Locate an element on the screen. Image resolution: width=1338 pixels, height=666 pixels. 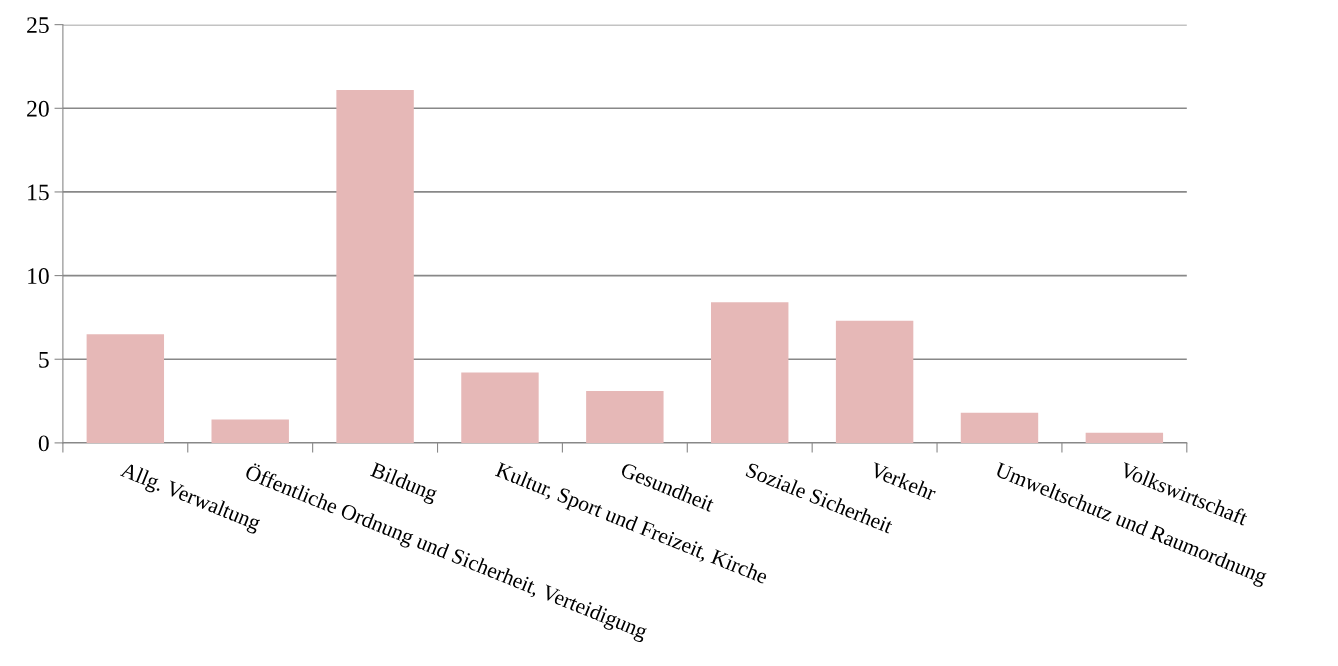
y-tick-label: 5 is located at coordinates (44, 359).